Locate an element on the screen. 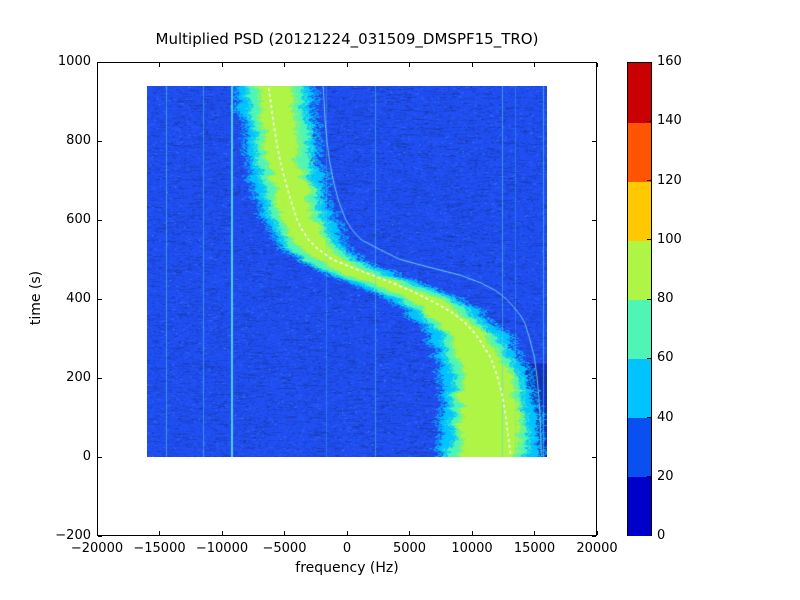 This screenshot has height=600, width=800. y-tick-label: −200 is located at coordinates (73, 535).